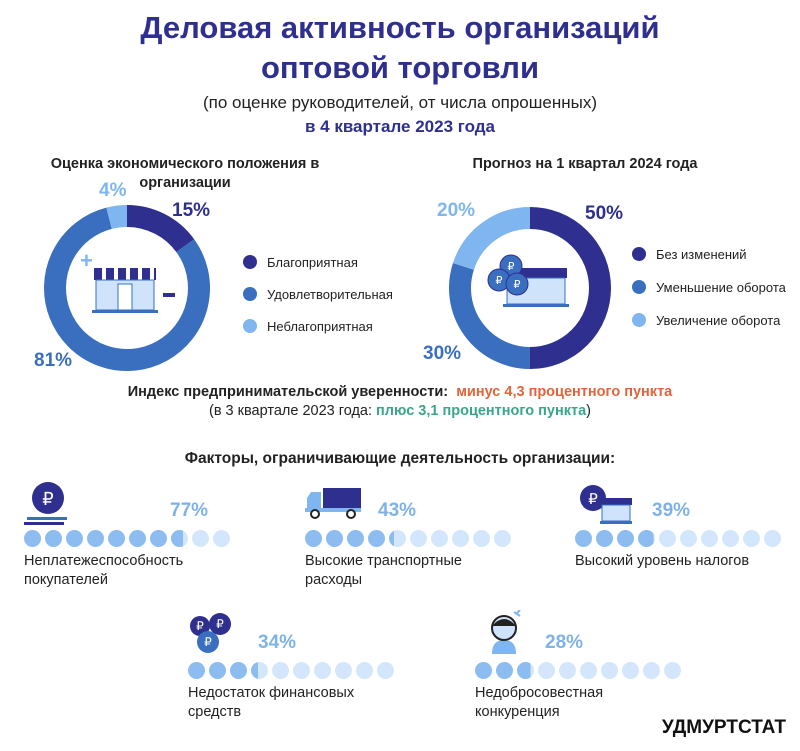 This screenshot has width=800, height=751. Describe the element at coordinates (400, 67) in the screenshot. I see `title-line2: оптовой торговли` at that location.